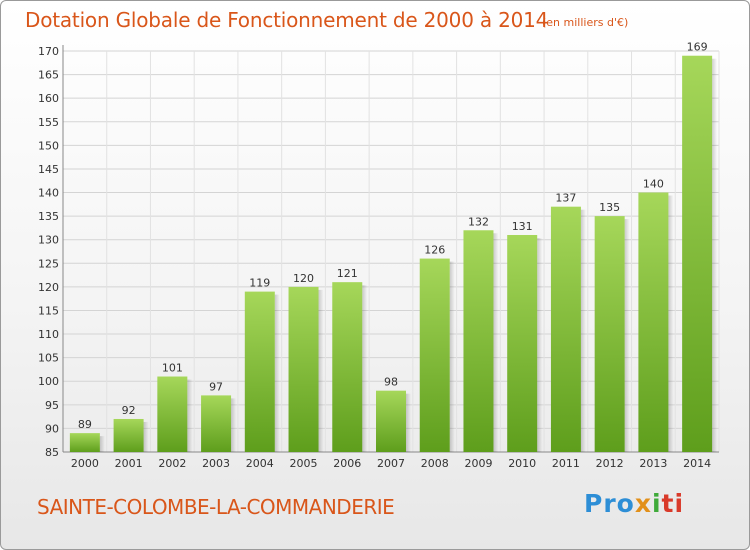 This screenshot has width=750, height=550. Describe the element at coordinates (697, 463) in the screenshot. I see `x-tick-2014: 2014` at that location.